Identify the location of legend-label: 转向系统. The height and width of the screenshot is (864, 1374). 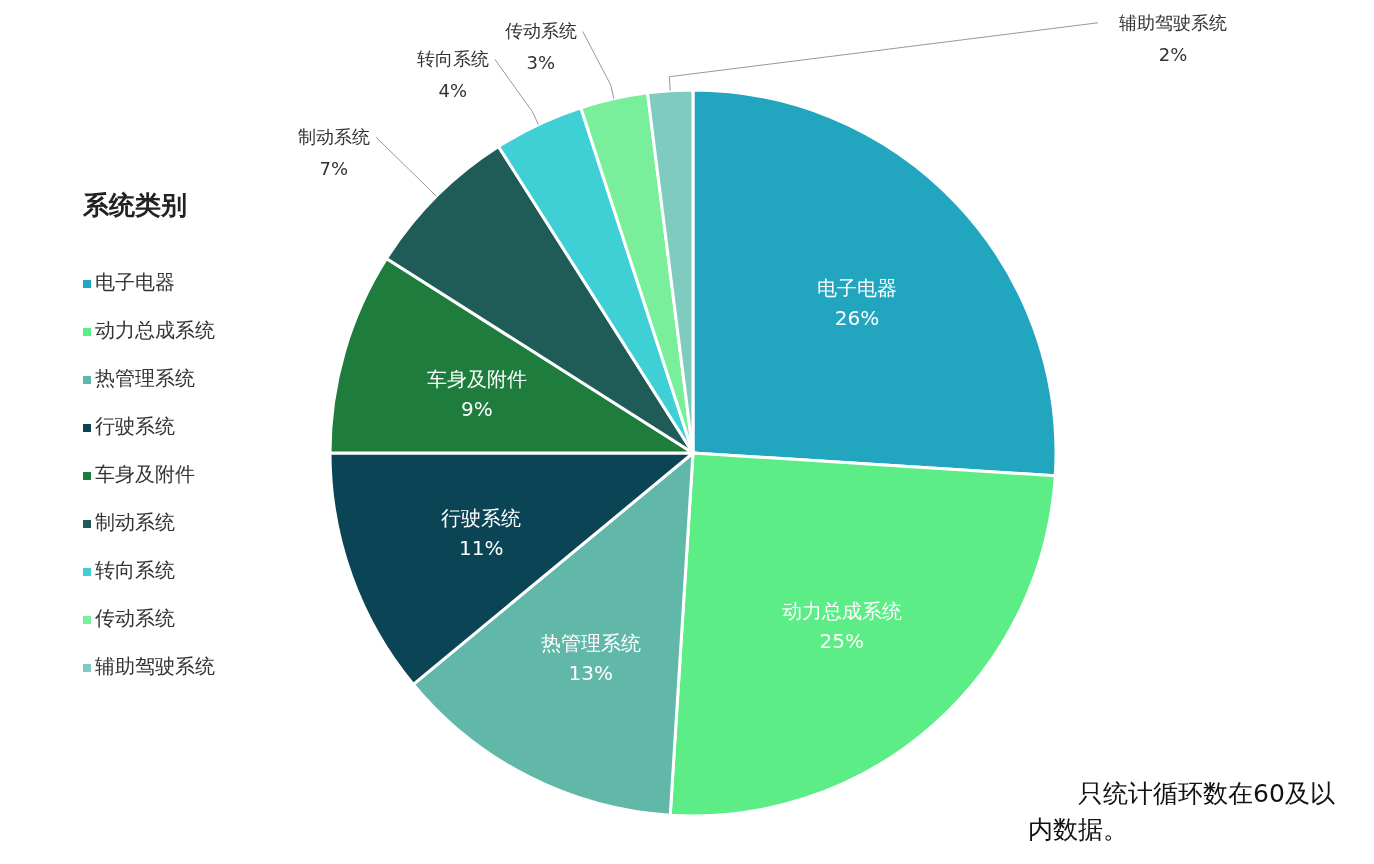
(135, 570).